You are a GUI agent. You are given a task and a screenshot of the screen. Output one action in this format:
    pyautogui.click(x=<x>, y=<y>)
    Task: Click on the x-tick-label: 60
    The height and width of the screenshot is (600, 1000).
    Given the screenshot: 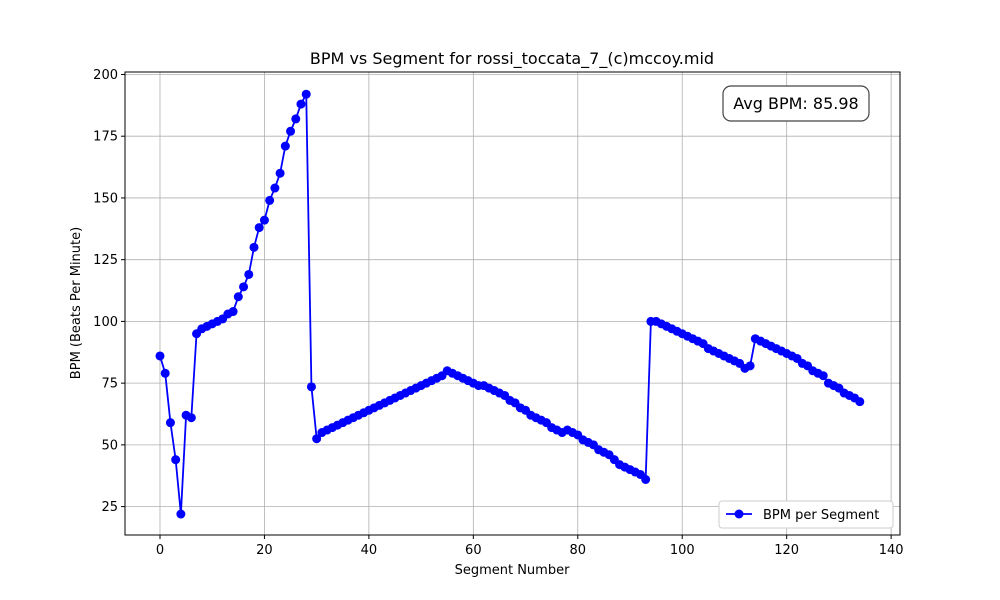 What is the action you would take?
    pyautogui.click(x=473, y=550)
    